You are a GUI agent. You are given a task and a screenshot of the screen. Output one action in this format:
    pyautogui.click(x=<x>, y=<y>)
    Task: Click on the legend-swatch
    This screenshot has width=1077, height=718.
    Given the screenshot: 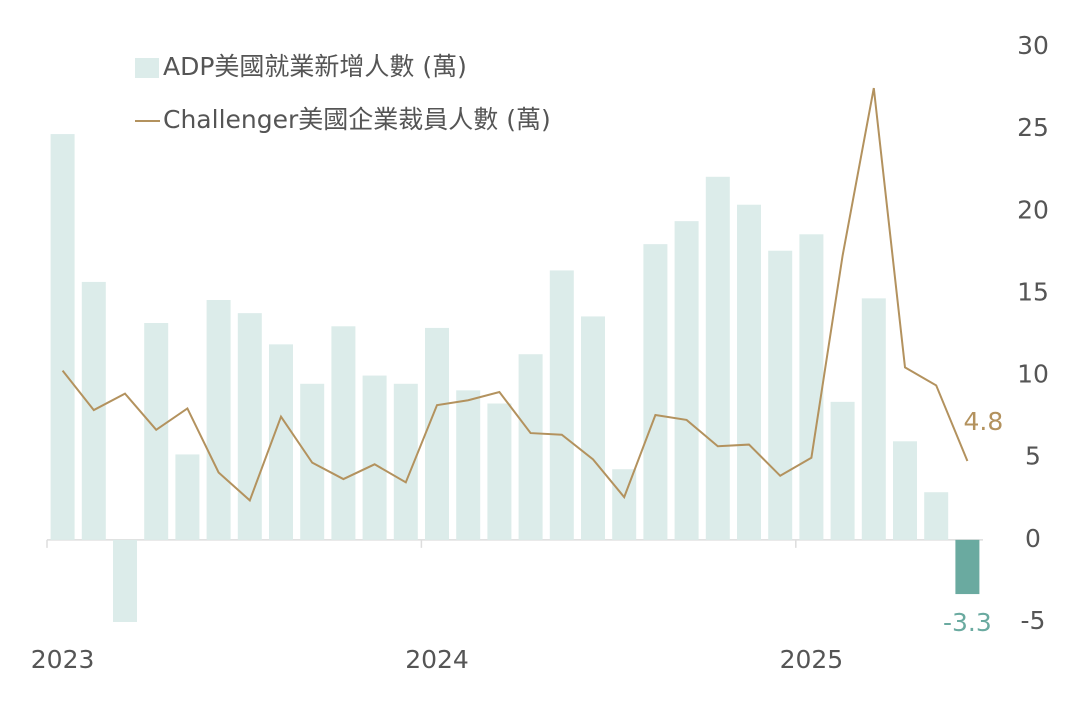 What is the action you would take?
    pyautogui.click(x=147, y=68)
    